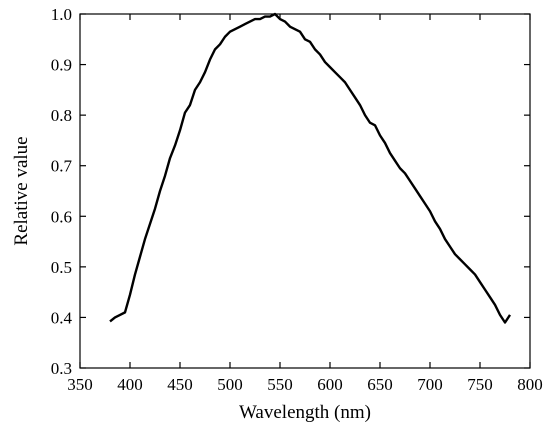 The width and height of the screenshot is (550, 432). Describe the element at coordinates (61, 368) in the screenshot. I see `y-tick-label: 0.3` at that location.